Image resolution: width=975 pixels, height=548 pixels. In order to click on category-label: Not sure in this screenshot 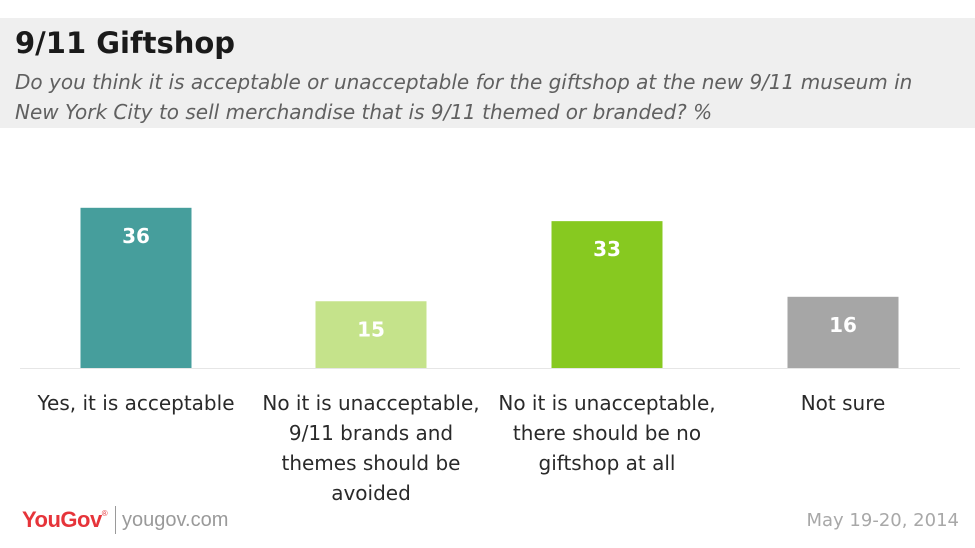, I will do `click(843, 403)`.